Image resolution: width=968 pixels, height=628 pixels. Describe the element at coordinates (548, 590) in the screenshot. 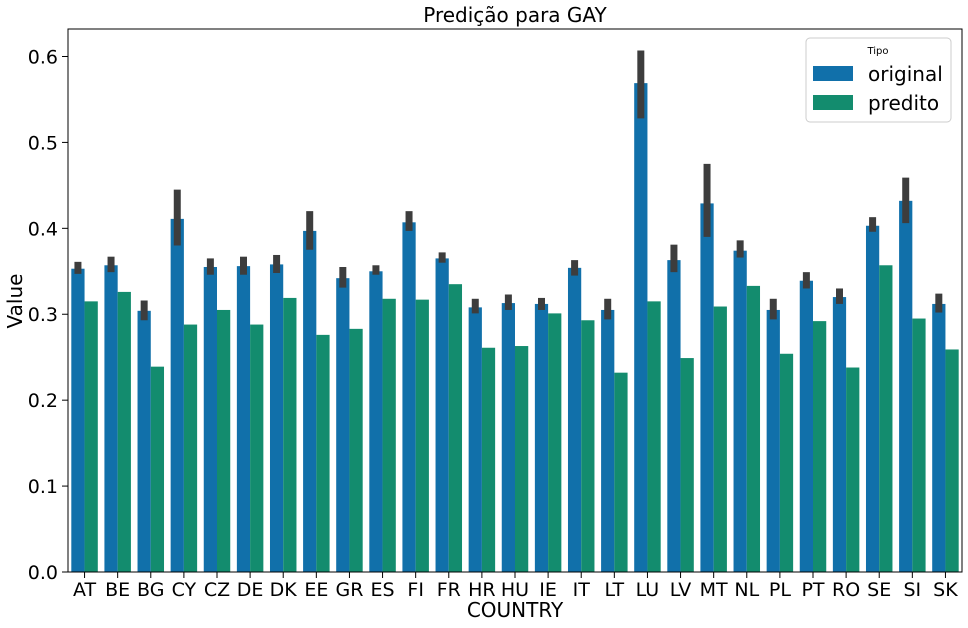

I see `x-tick-label-IE: IE` at that location.